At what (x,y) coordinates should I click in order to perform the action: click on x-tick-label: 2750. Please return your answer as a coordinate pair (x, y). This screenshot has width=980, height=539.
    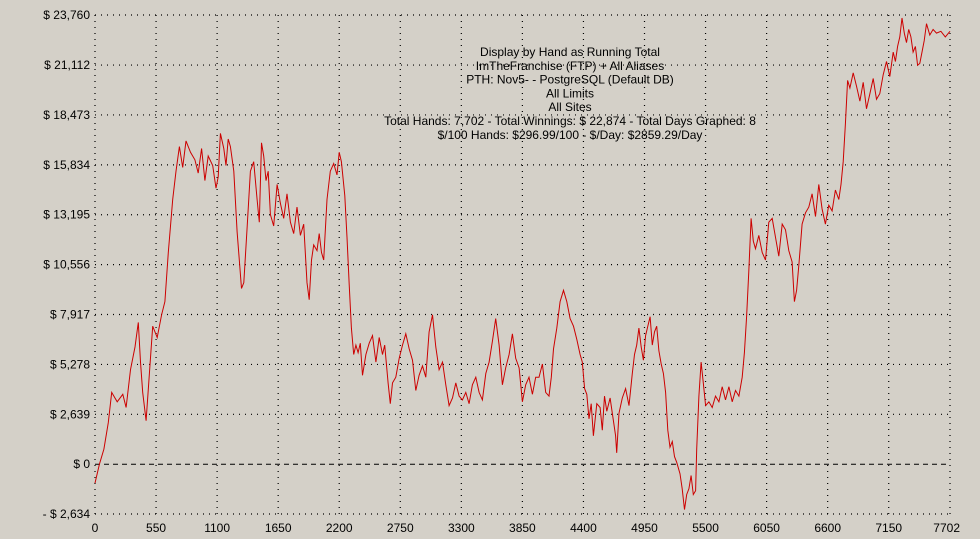
    Looking at the image, I should click on (400, 528).